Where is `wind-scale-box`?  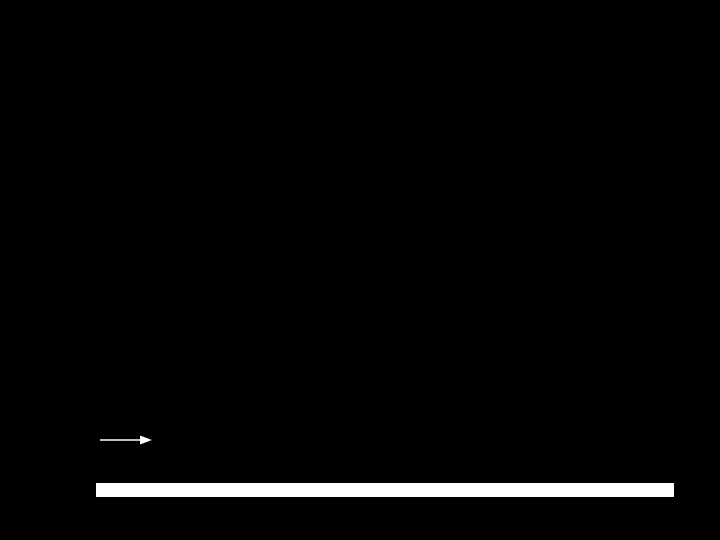
wind-scale-box is located at coordinates (125, 439).